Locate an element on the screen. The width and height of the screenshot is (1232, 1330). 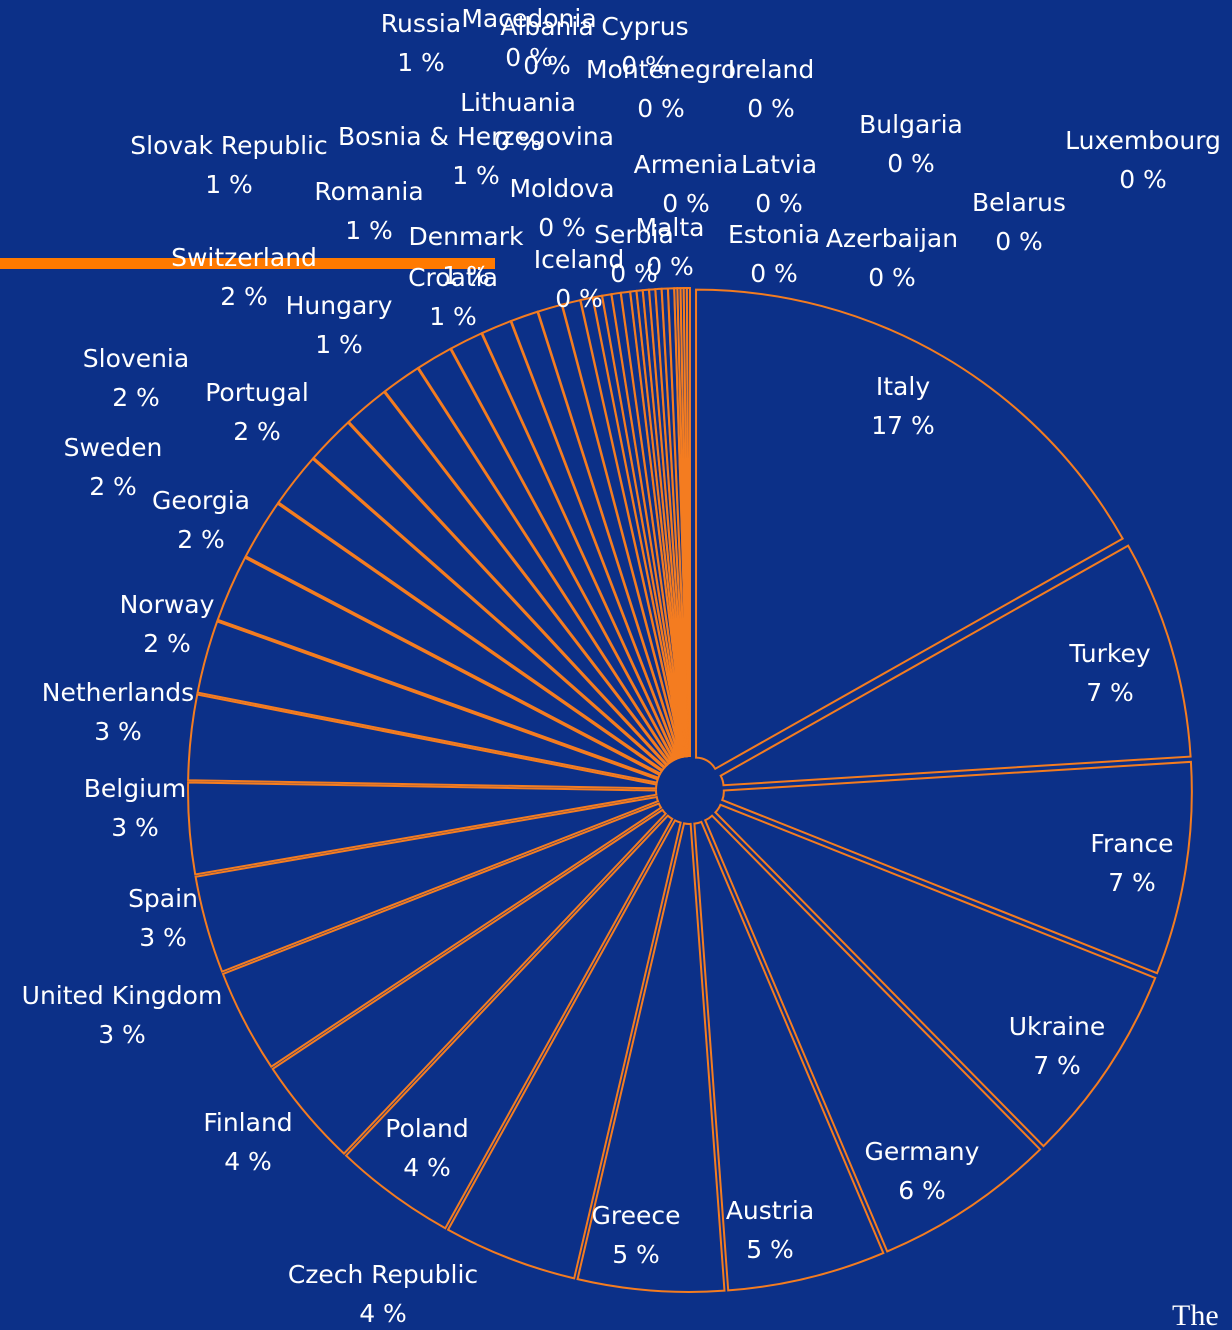
slice-label: United Kingdom is located at coordinates (122, 995).